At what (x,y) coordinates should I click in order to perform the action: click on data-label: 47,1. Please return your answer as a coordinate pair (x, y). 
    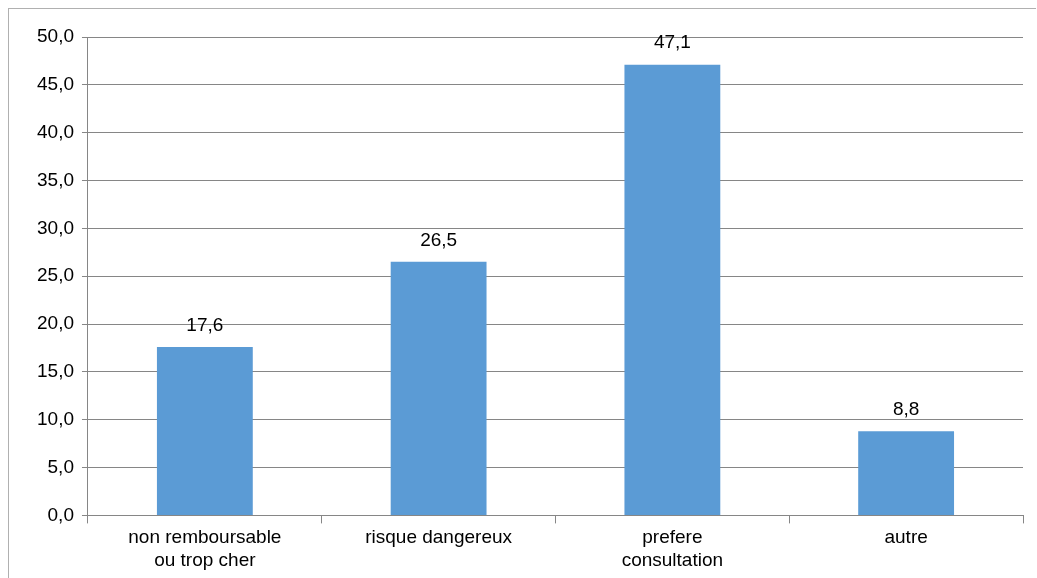
    Looking at the image, I should click on (672, 42).